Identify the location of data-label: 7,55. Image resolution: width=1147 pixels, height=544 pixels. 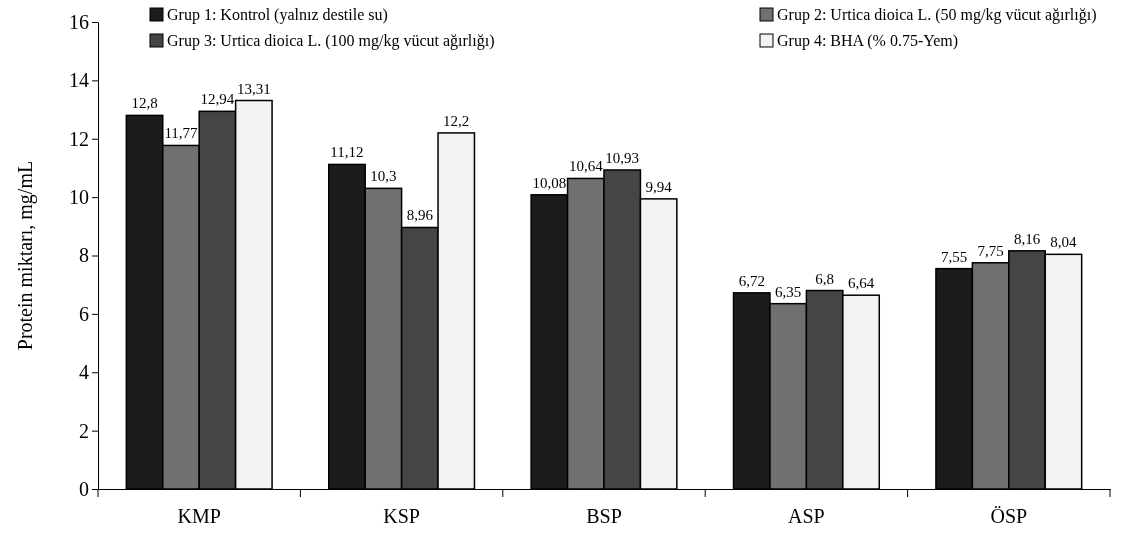
(954, 256).